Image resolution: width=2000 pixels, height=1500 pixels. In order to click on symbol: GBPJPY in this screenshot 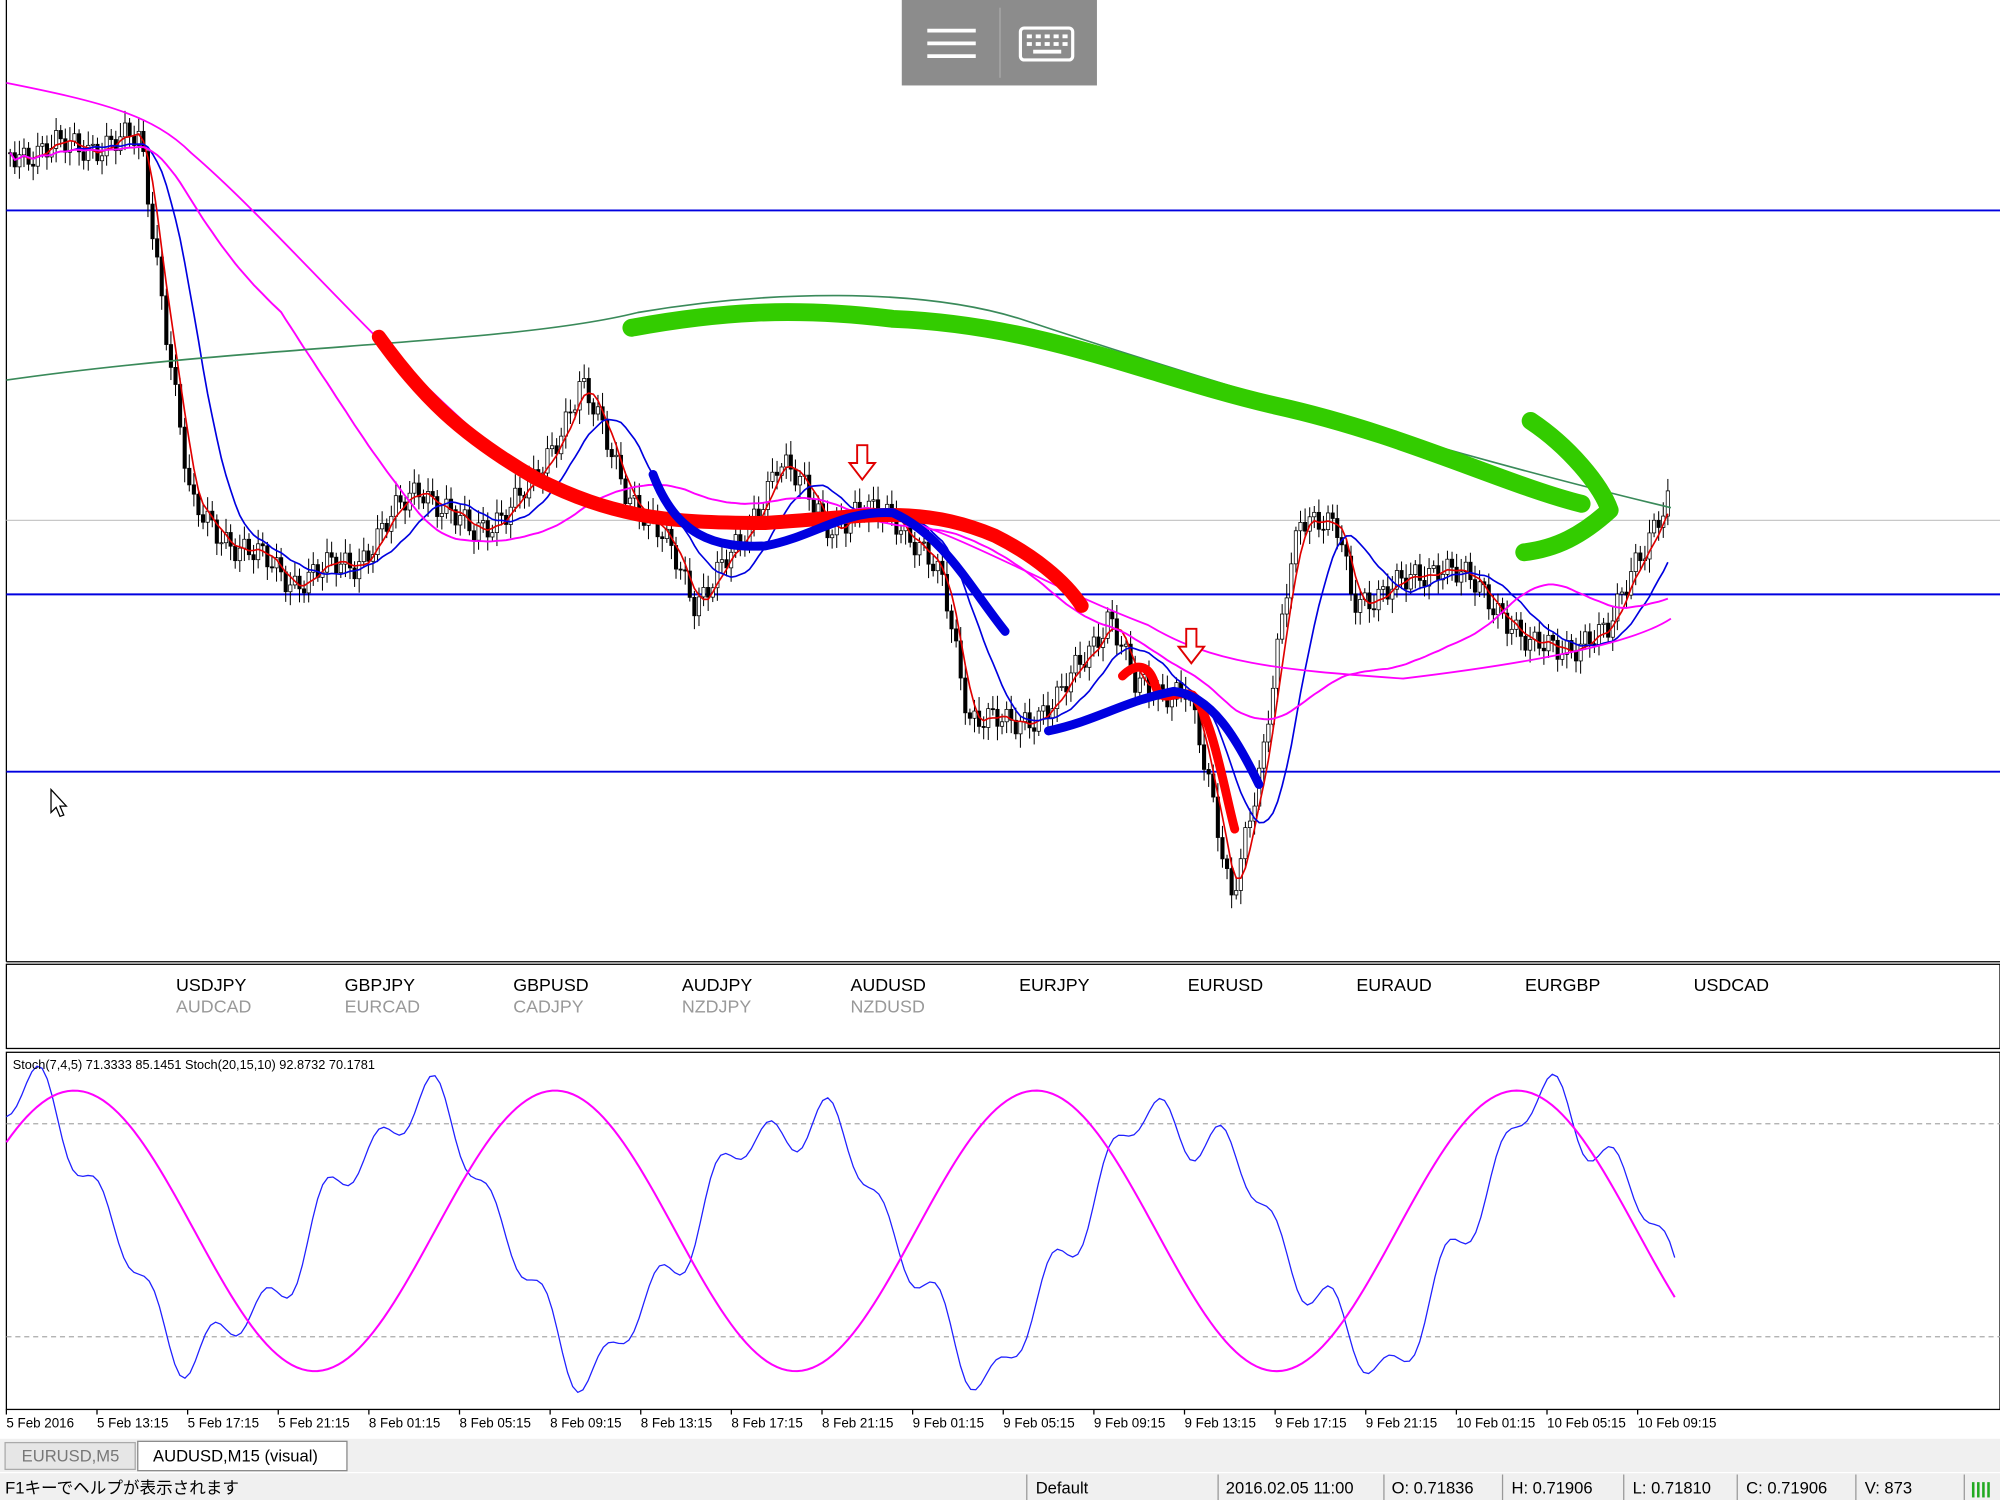, I will do `click(380, 985)`.